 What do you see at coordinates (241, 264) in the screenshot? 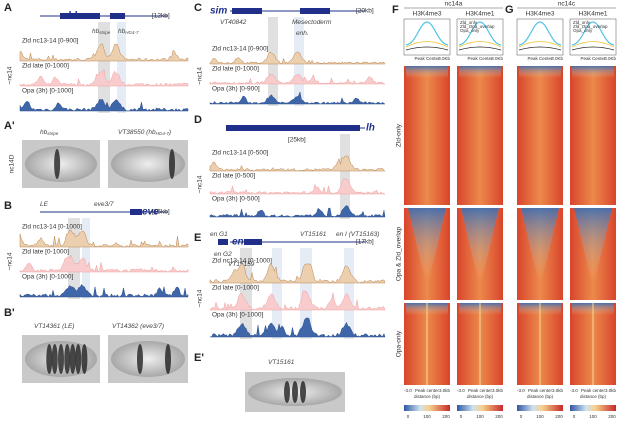
I see `label: VT15159` at bounding box center [241, 264].